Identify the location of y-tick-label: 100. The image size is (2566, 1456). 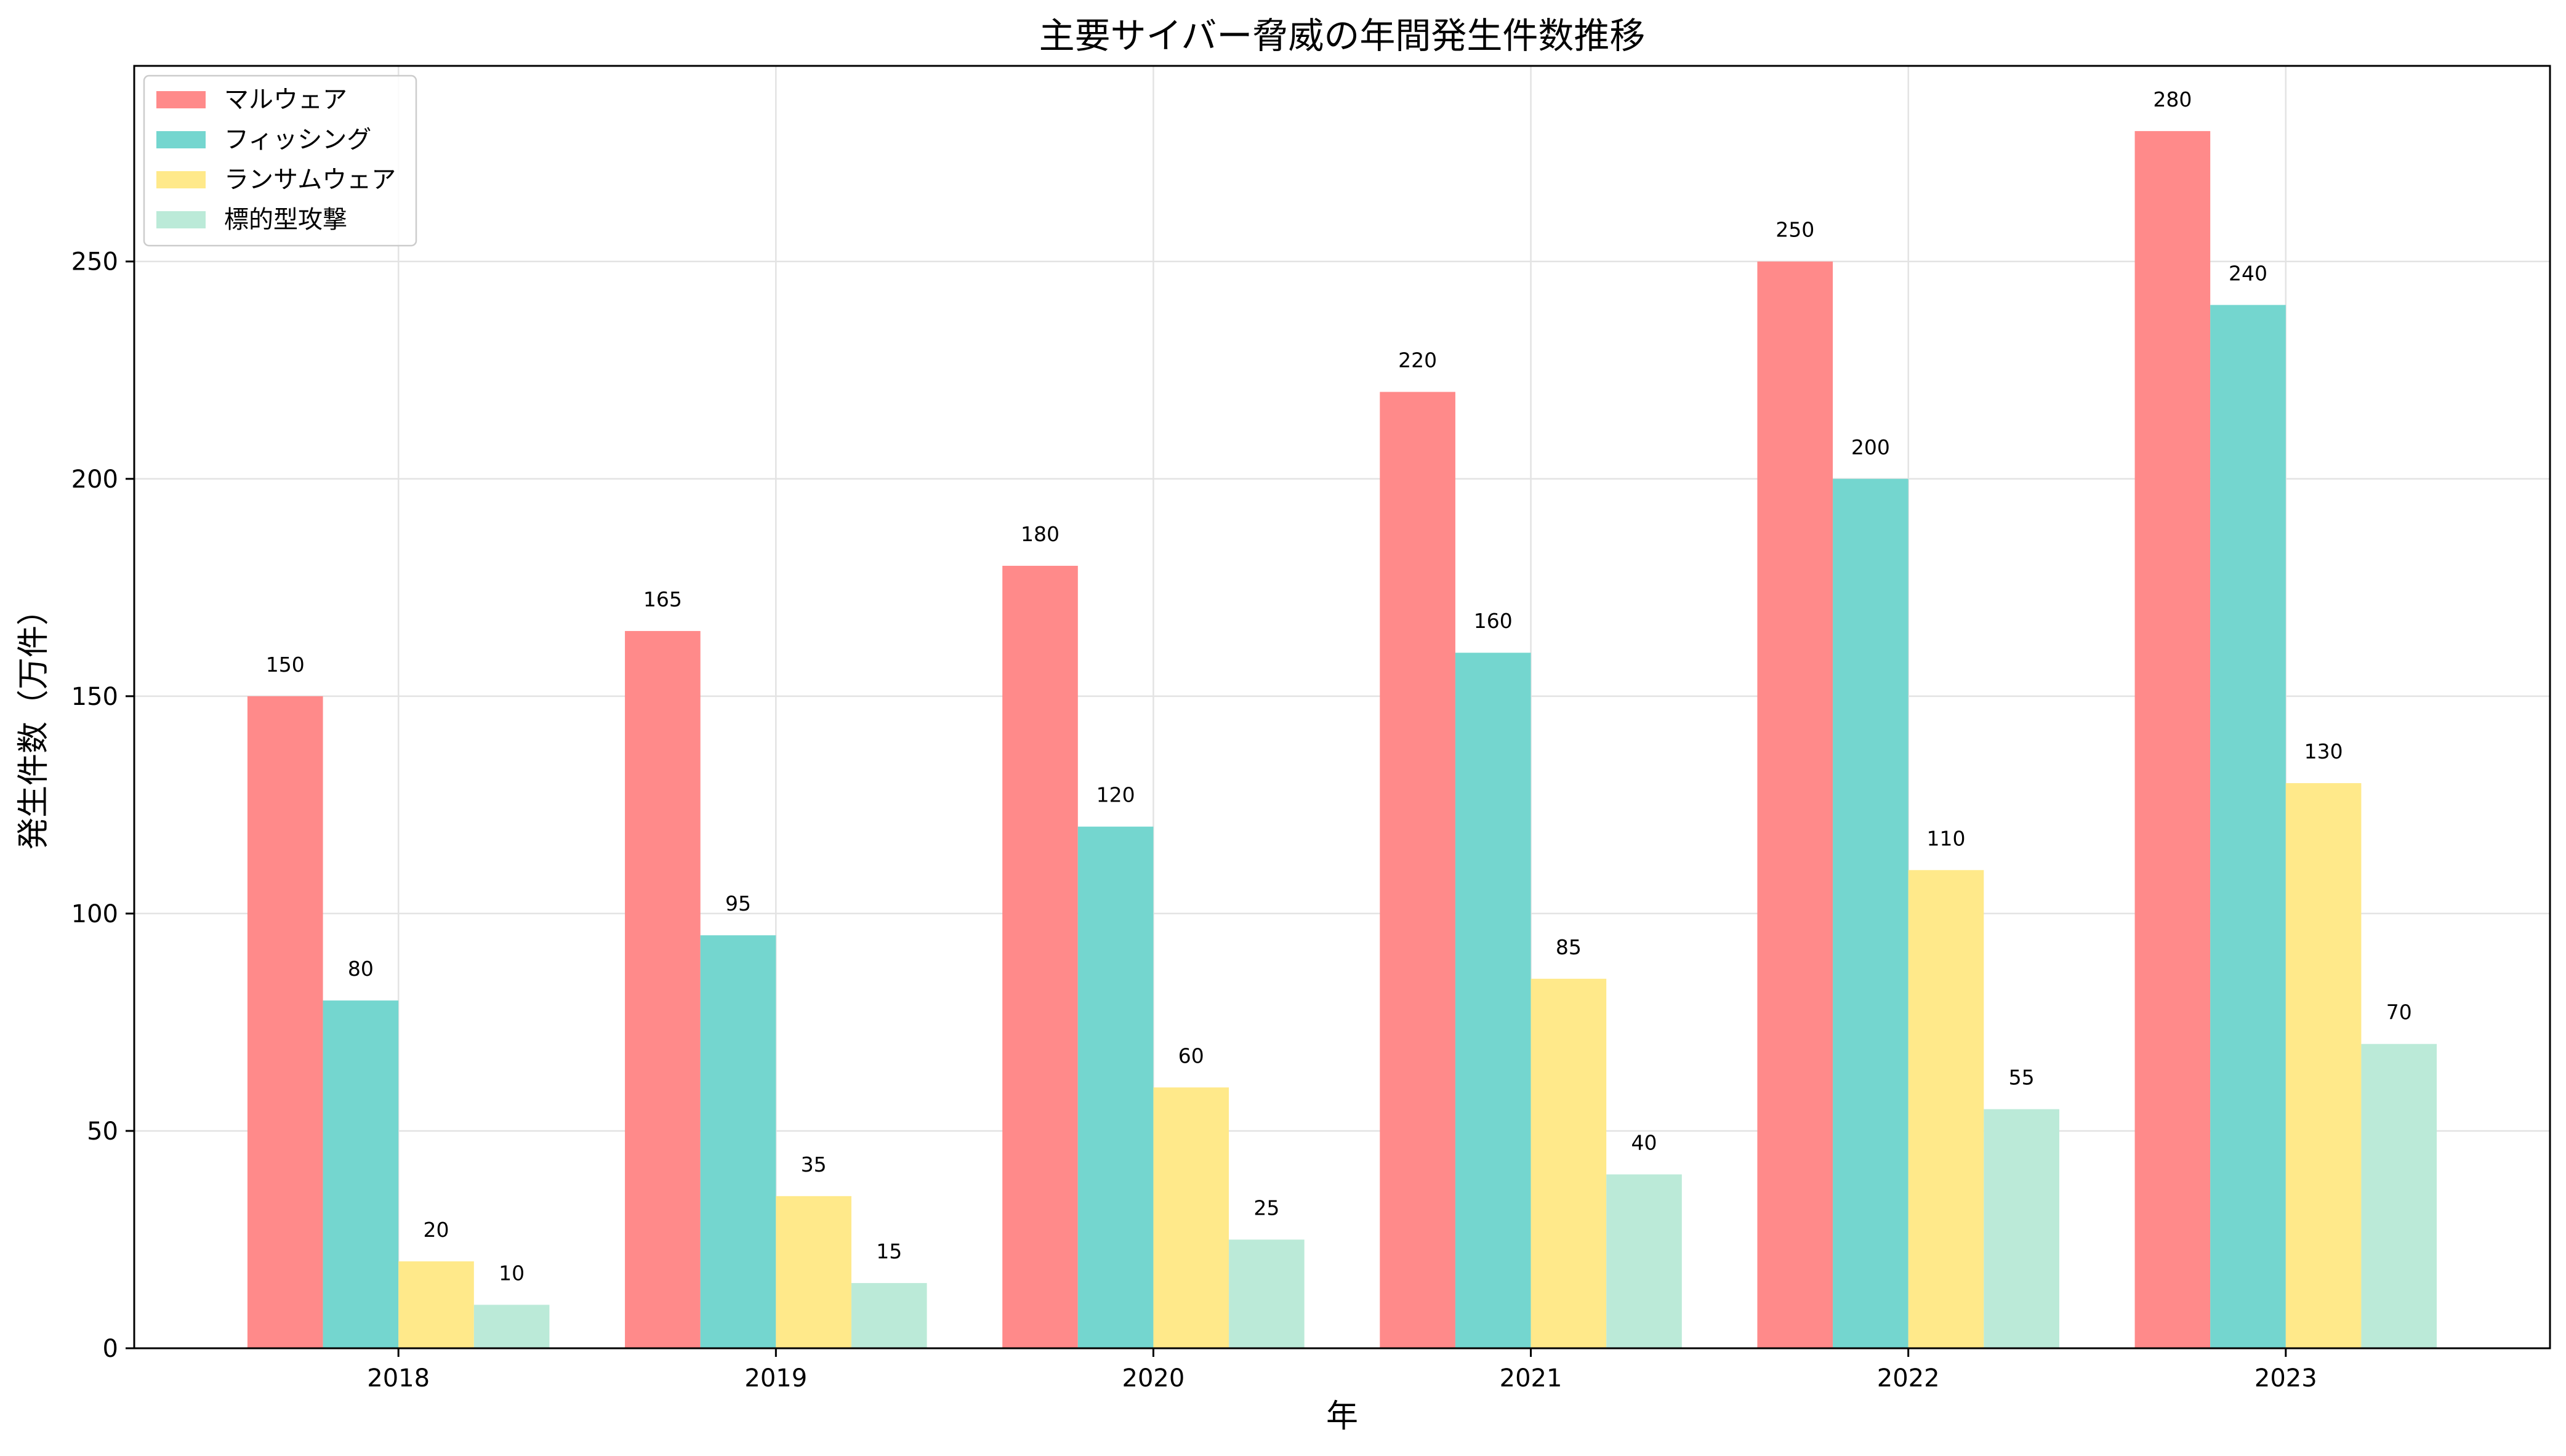
(95, 914).